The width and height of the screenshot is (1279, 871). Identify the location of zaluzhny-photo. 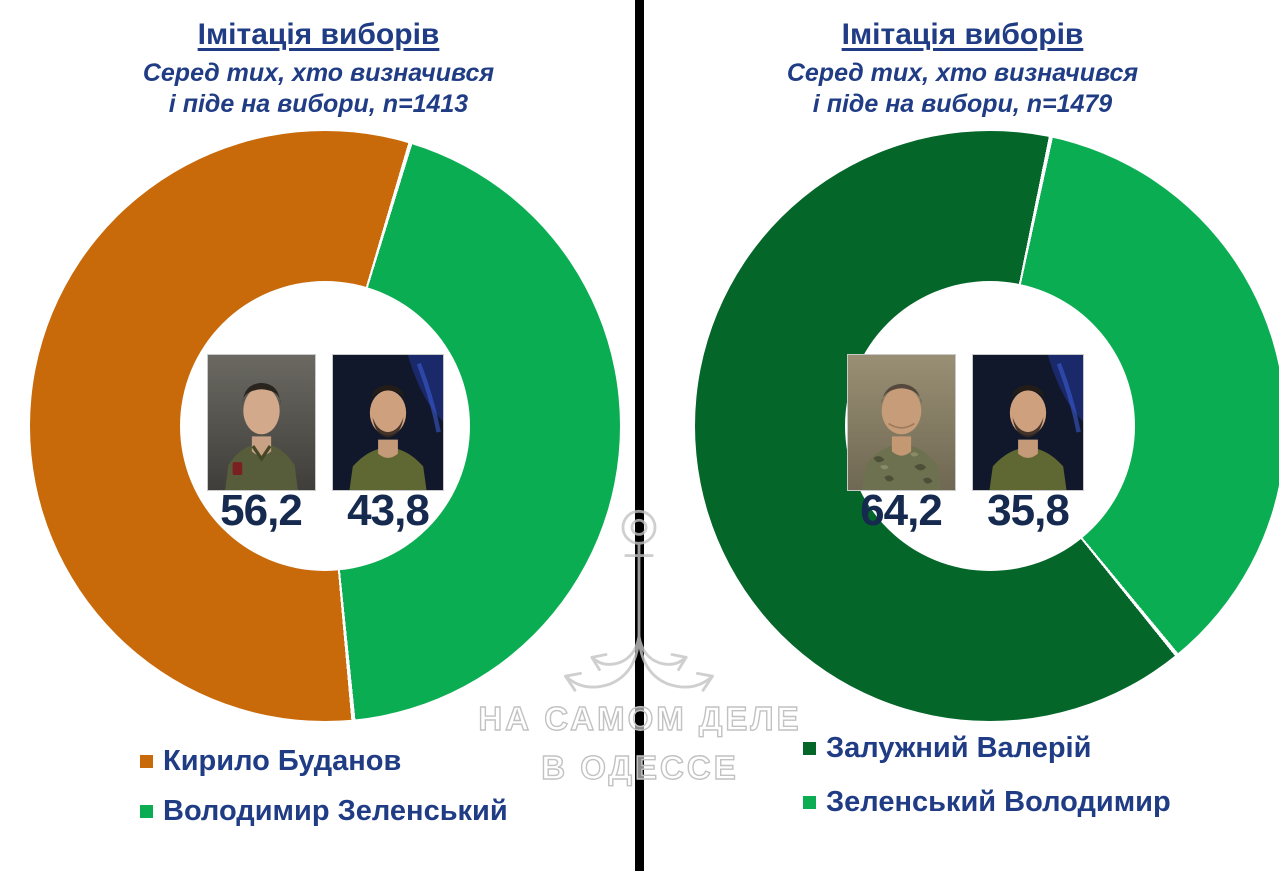
(901, 422).